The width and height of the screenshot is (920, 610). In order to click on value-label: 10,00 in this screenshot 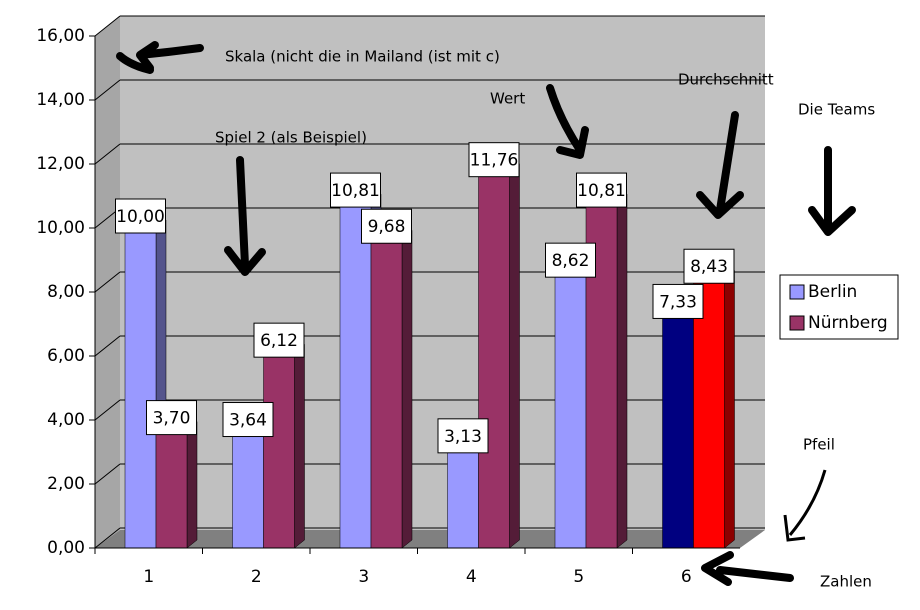, I will do `click(140, 217)`.